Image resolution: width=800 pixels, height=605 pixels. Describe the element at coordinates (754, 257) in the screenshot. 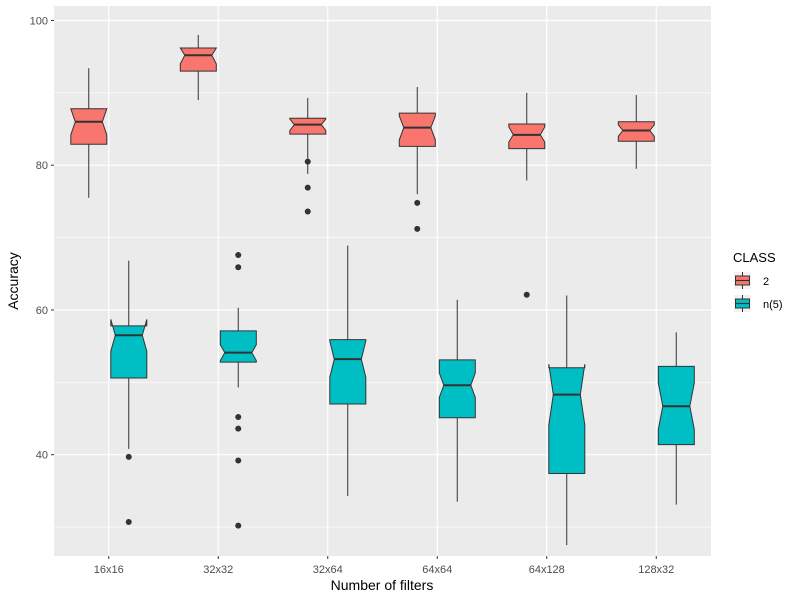

I see `legend-title: CLASS` at that location.